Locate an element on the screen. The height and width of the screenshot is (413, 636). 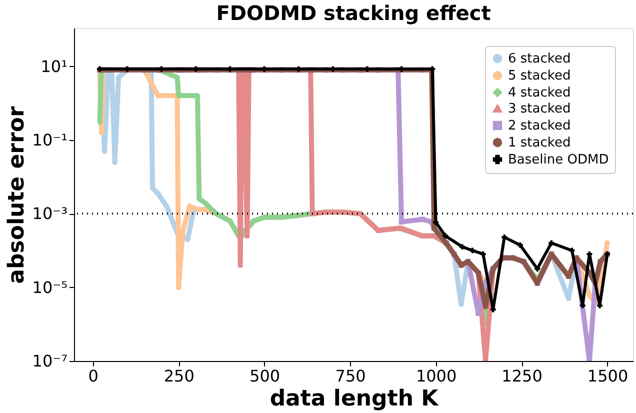
legend-label: 3 stacked is located at coordinates (539, 109).